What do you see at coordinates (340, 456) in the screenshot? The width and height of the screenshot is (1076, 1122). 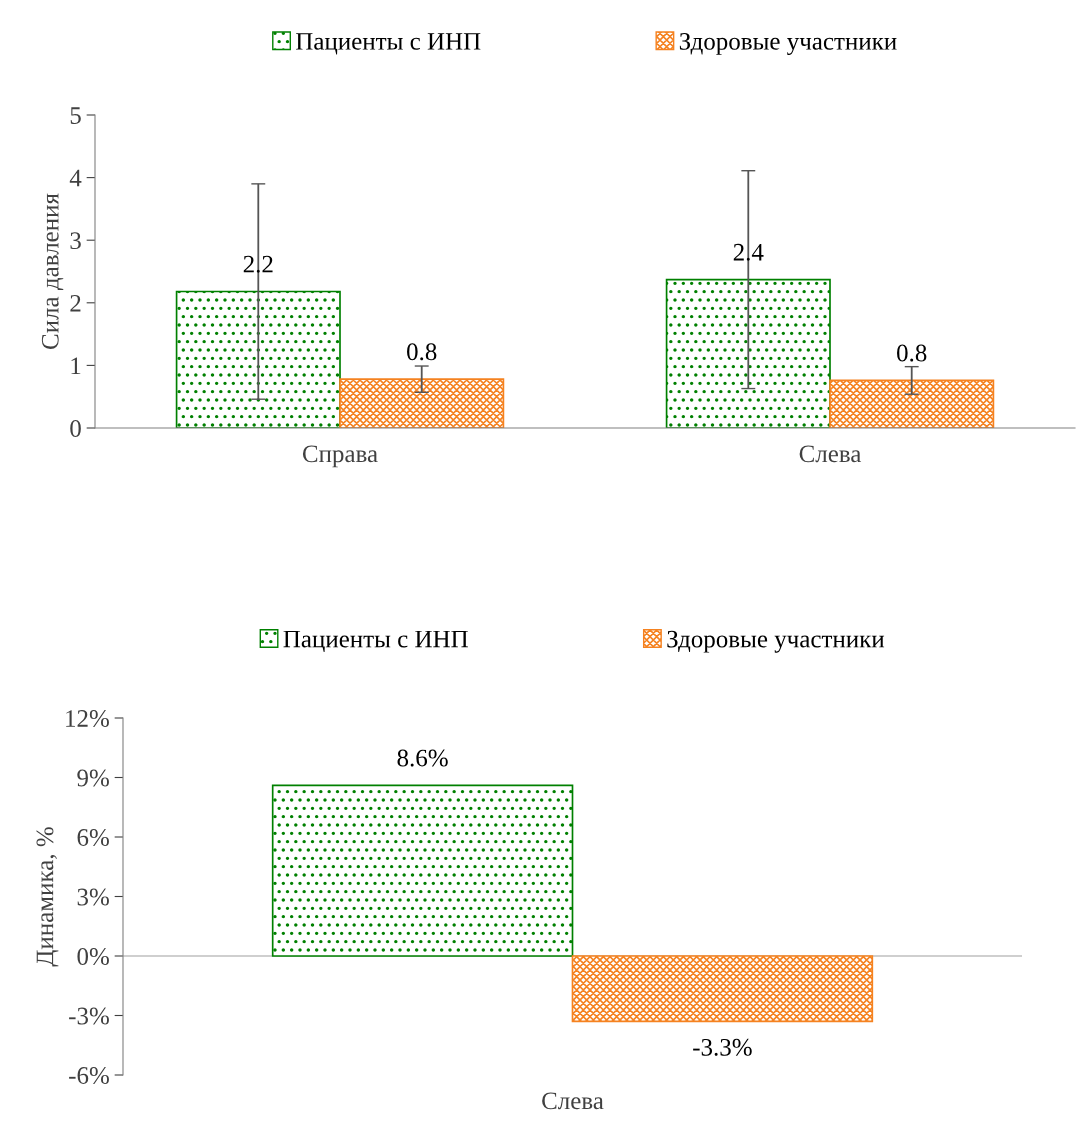 I see `x-tick-label: Справа` at bounding box center [340, 456].